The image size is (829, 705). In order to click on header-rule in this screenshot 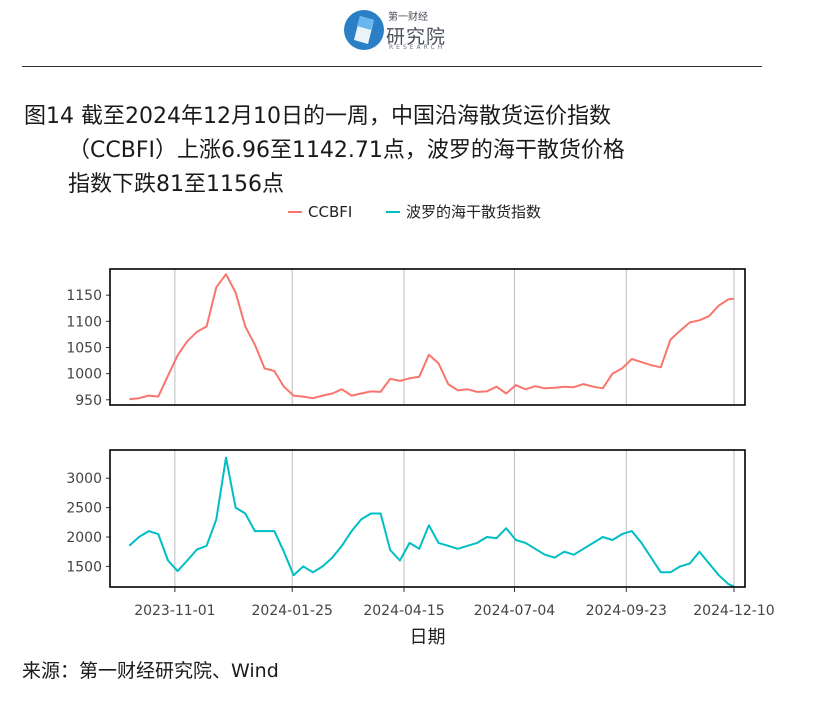, I will do `click(392, 66)`.